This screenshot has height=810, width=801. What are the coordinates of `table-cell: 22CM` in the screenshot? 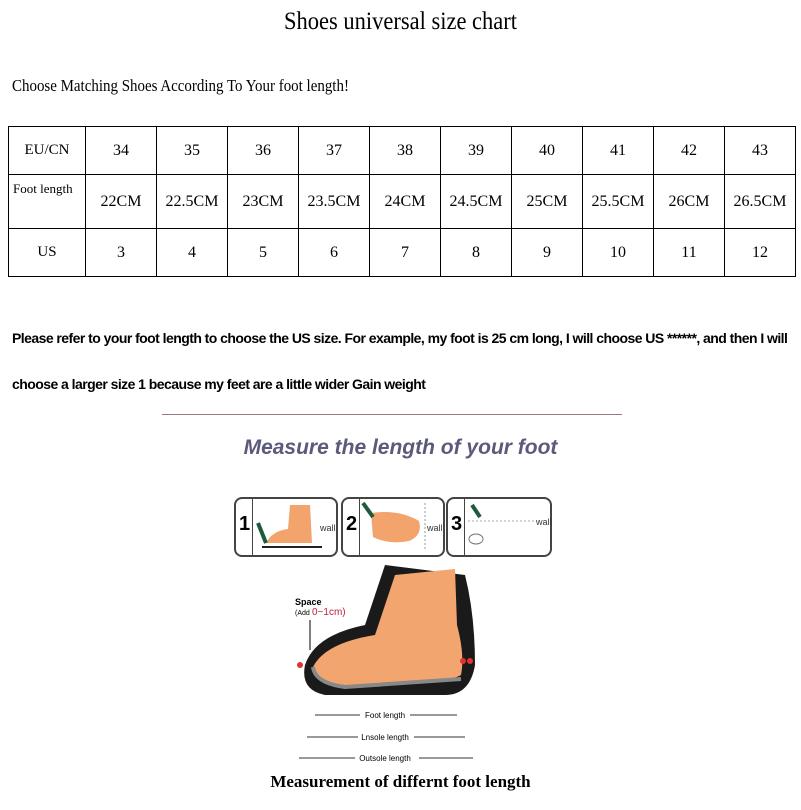 It's located at (121, 201).